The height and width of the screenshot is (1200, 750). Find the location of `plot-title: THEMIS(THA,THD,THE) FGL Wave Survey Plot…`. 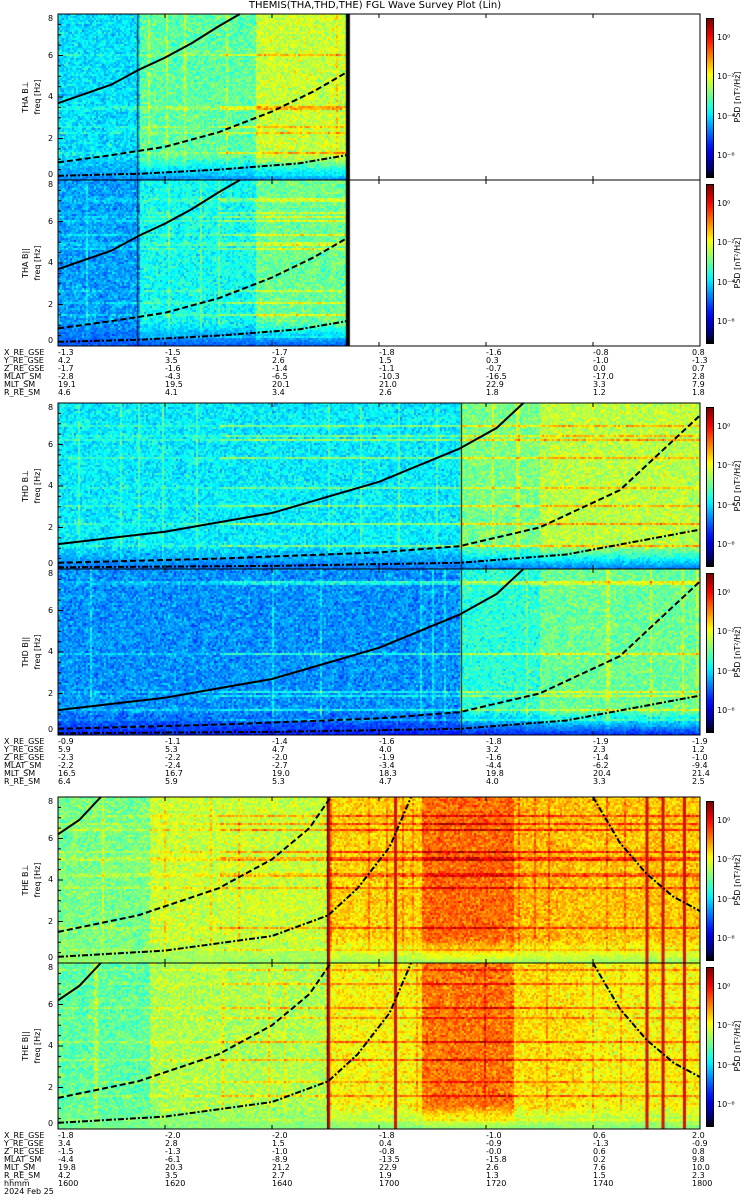

plot-title: THEMIS(THA,THD,THE) FGL Wave Survey Plot… is located at coordinates (375, 5).